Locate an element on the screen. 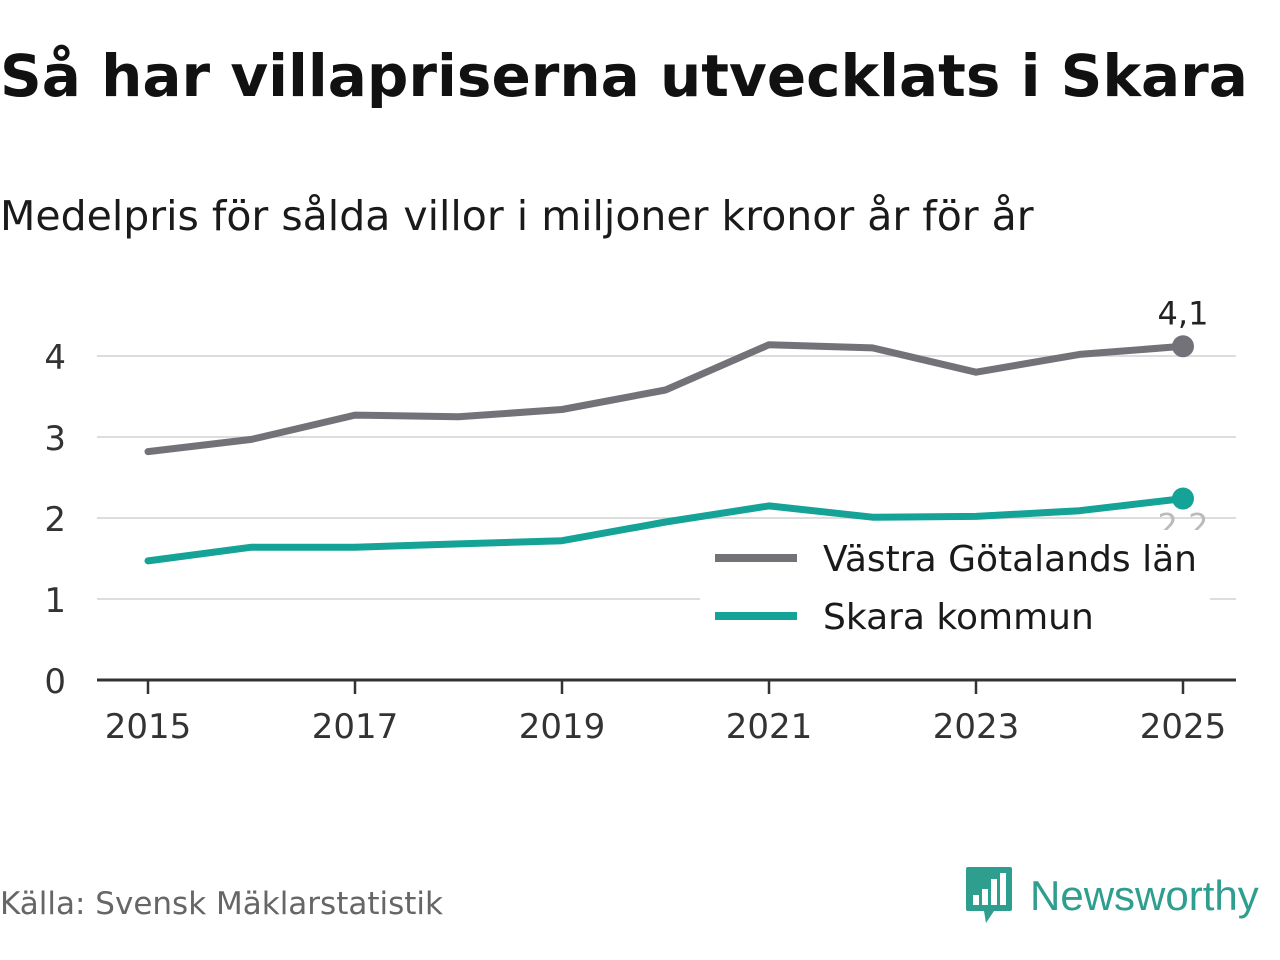  end-marker-lan is located at coordinates (1183, 346).